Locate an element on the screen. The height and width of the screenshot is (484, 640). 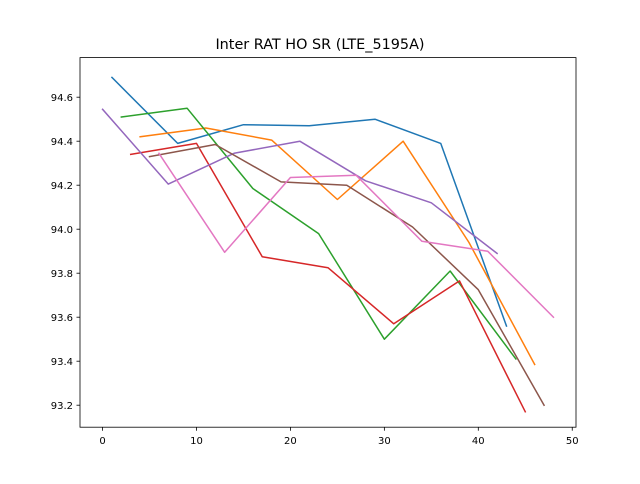
y-tick-label: 93.8 is located at coordinates (62, 274).